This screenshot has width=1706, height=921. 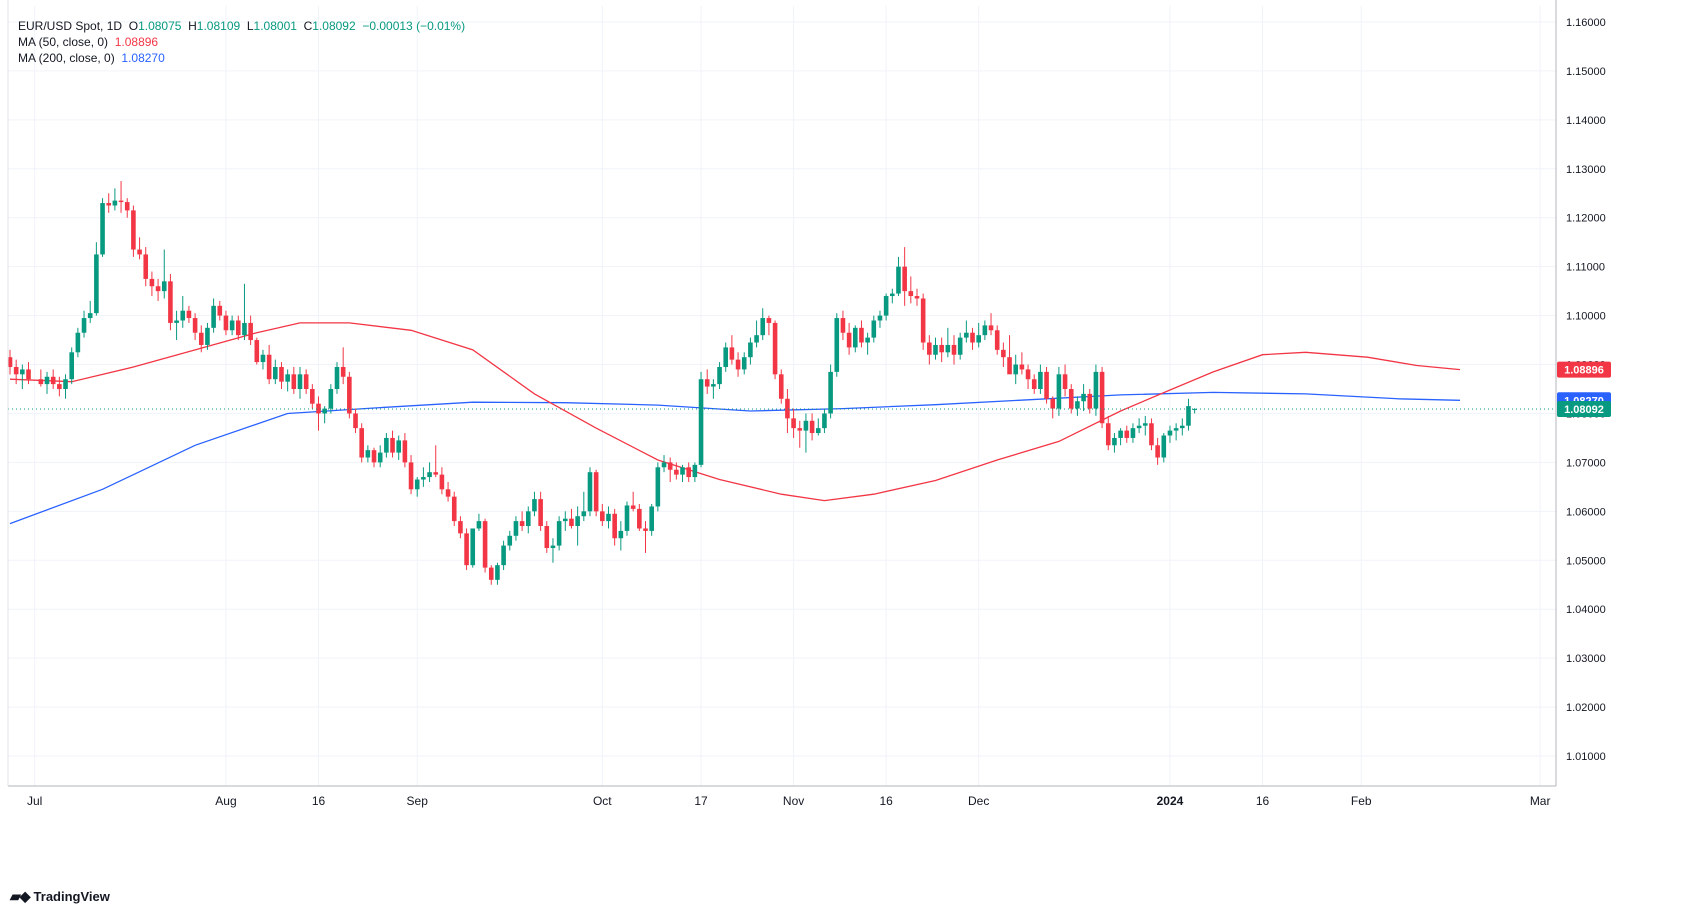 I want to click on legend-open-label: O, so click(x=133, y=26).